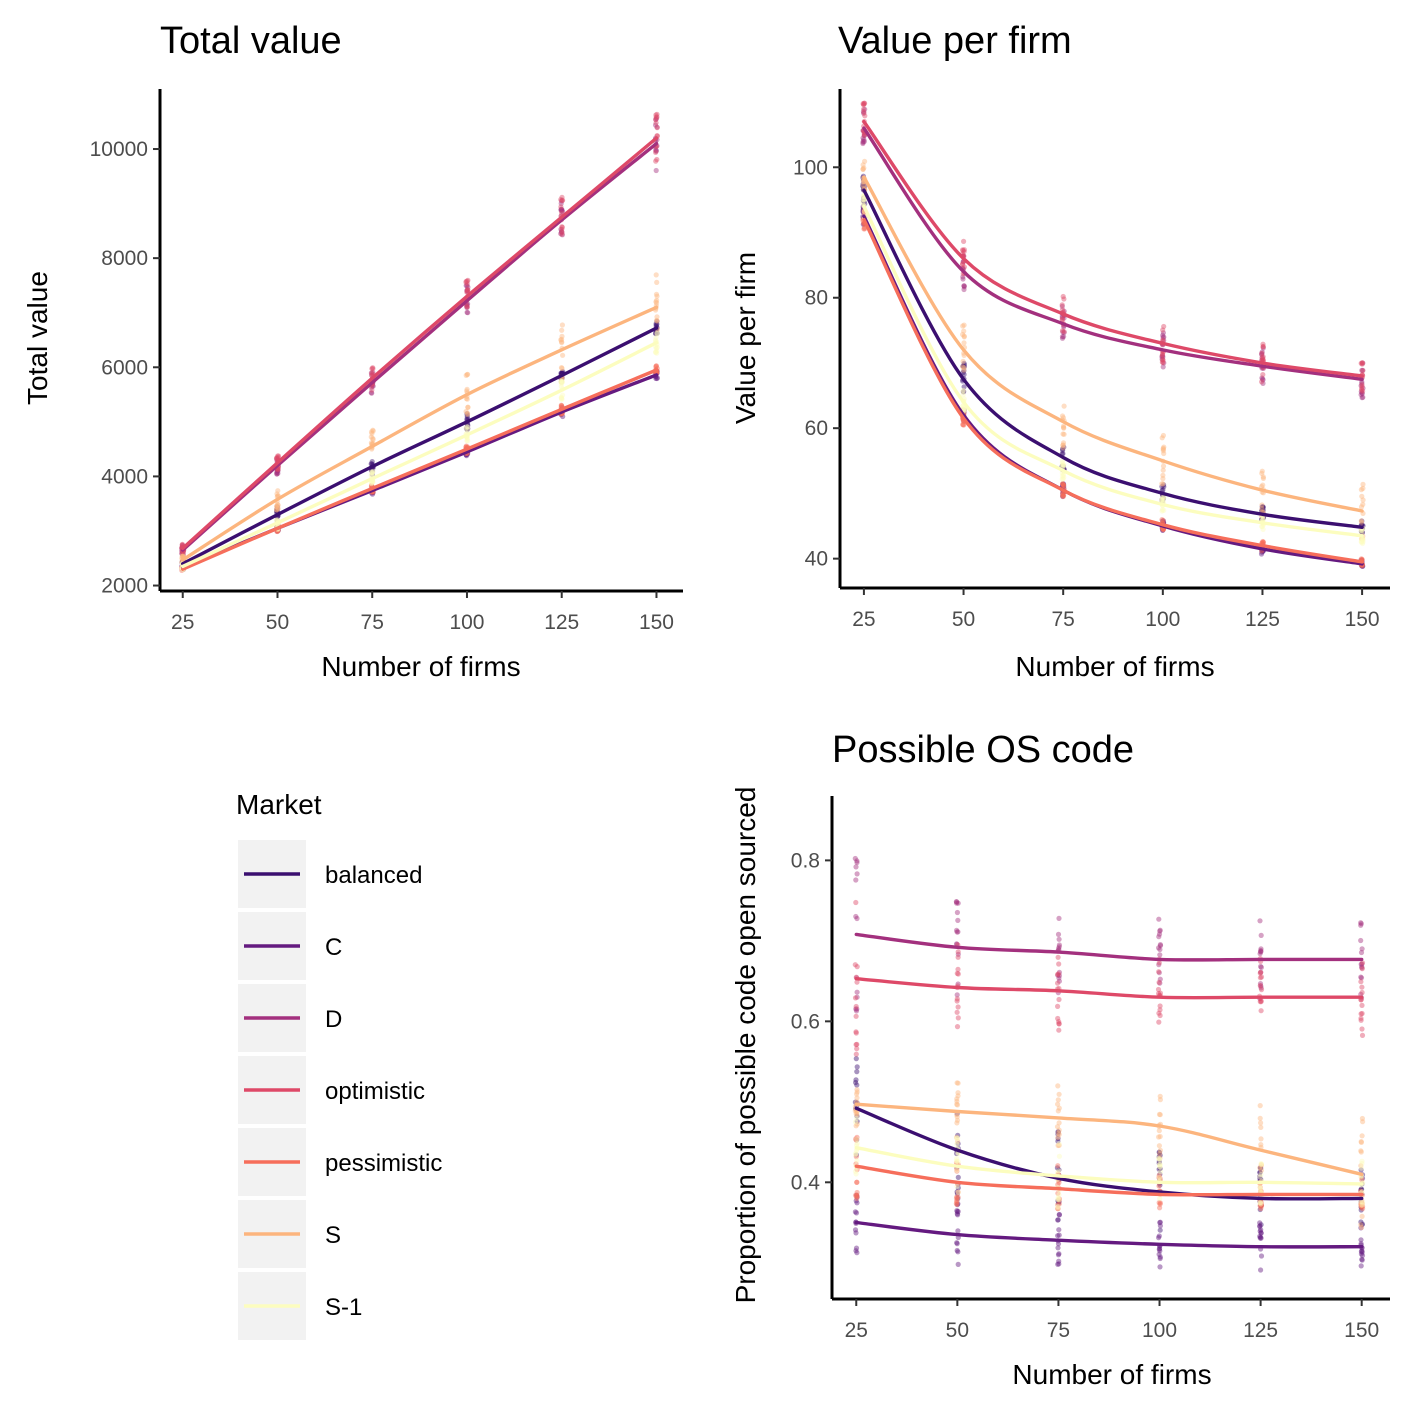  What do you see at coordinates (1113, 386) in the screenshot?
I see `series-points-C` at bounding box center [1113, 386].